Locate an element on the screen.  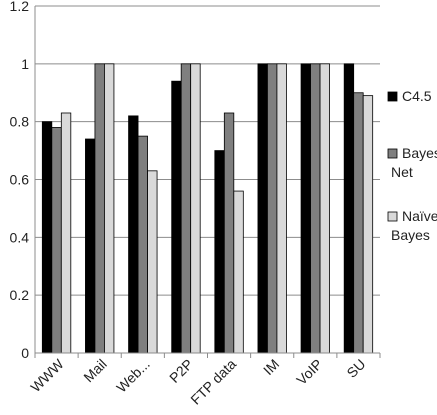
y-tick-label: 0 is located at coordinates (25, 353).